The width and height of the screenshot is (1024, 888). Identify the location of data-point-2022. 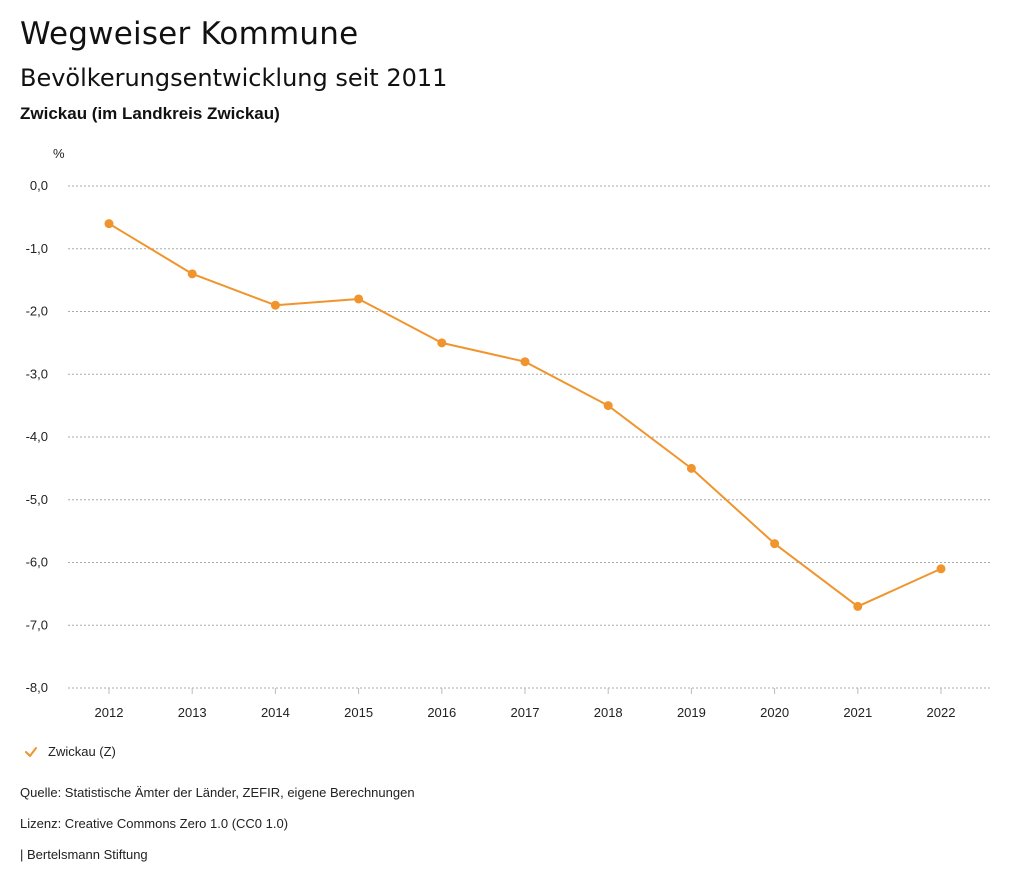
(941, 569).